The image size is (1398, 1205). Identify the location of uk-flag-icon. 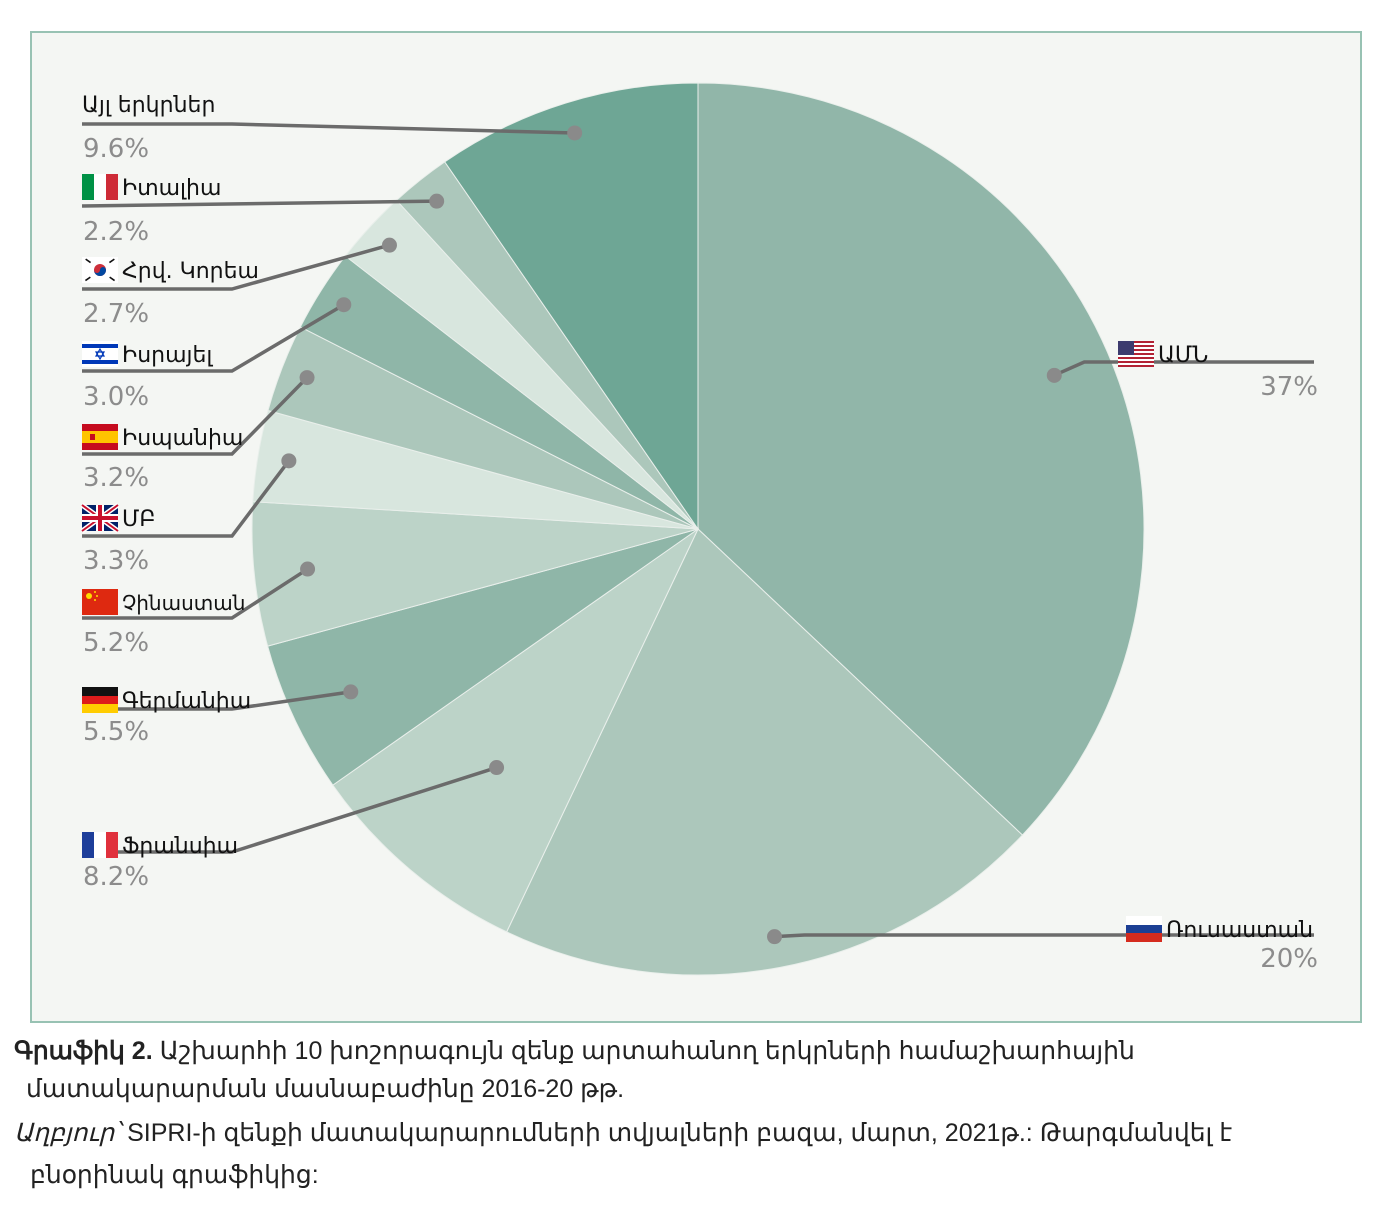
(100, 518).